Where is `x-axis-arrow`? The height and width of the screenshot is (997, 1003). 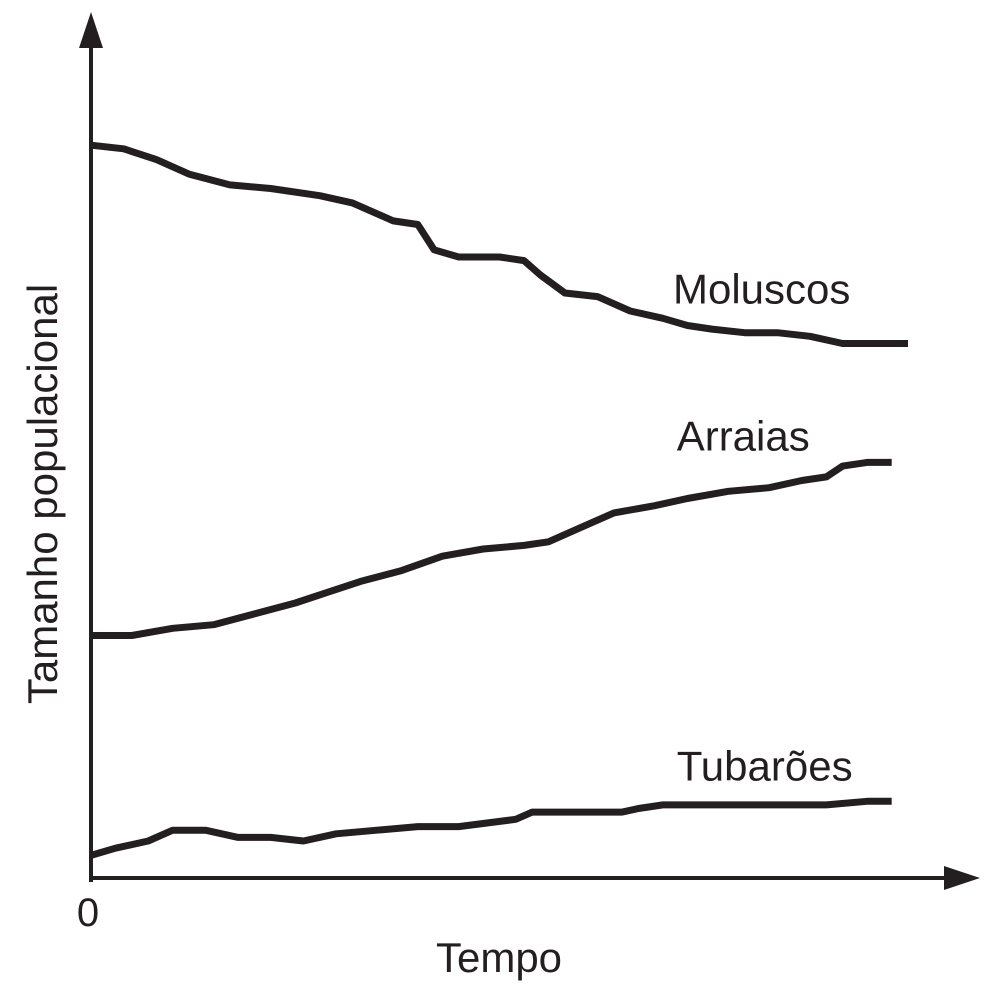
x-axis-arrow is located at coordinates (962, 878).